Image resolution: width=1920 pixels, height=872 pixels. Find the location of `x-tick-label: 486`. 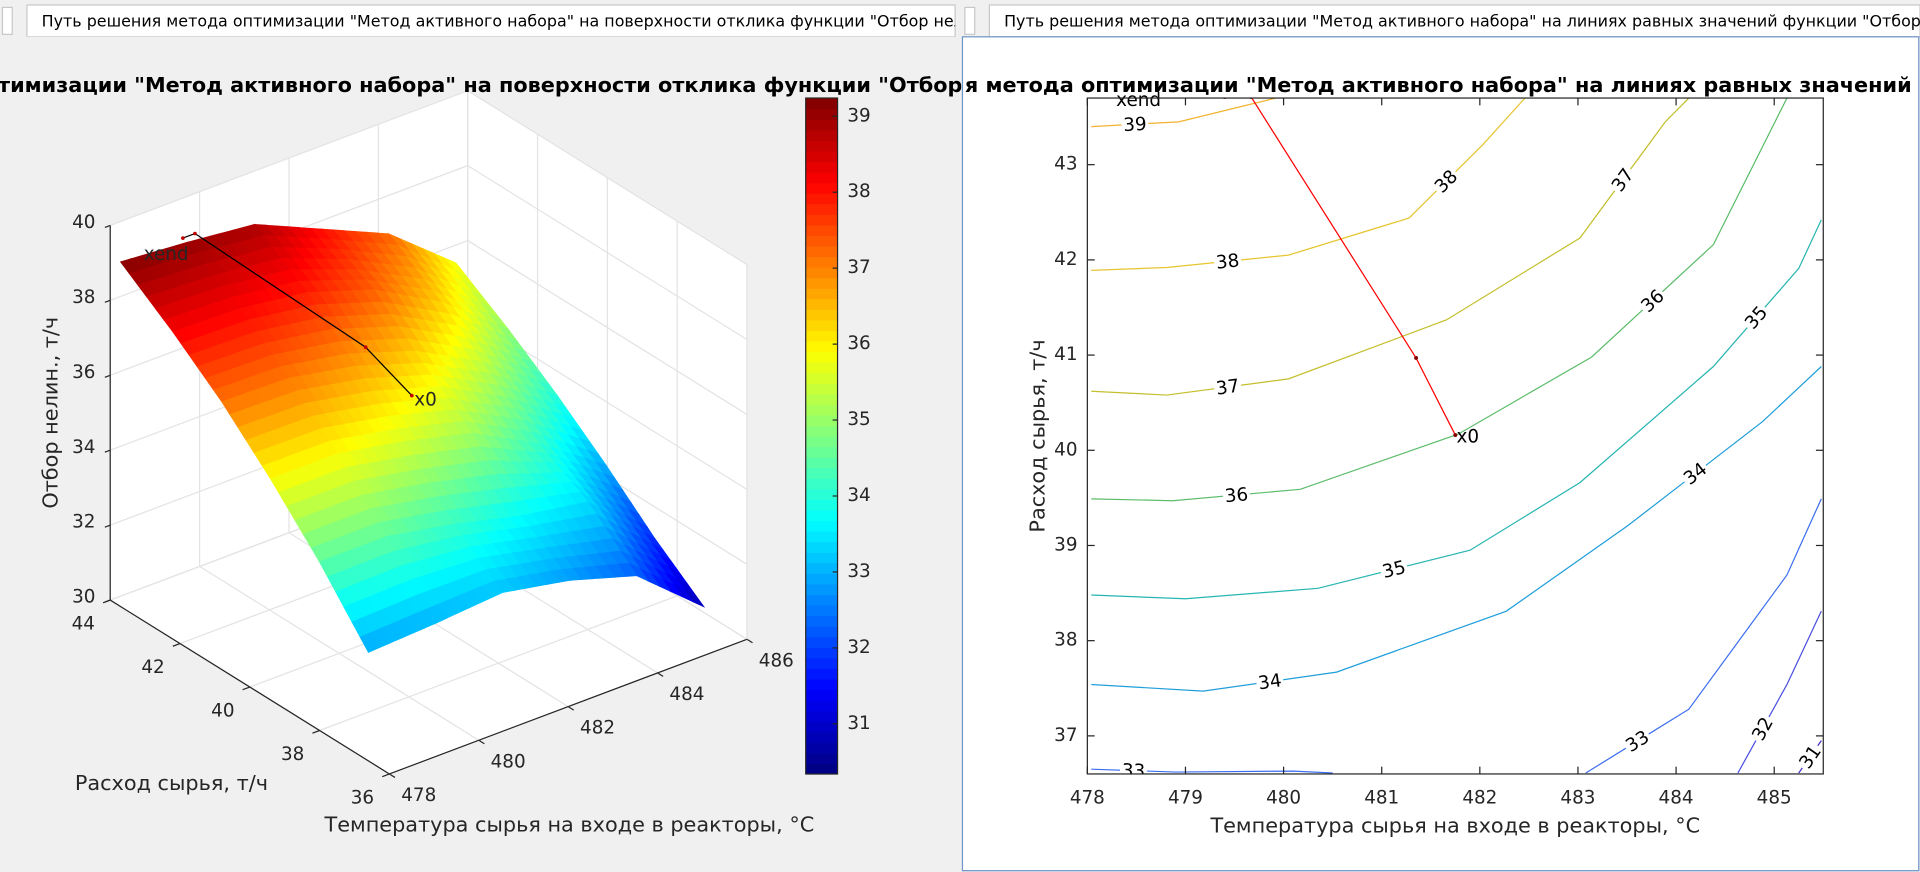

x-tick-label: 486 is located at coordinates (776, 660).